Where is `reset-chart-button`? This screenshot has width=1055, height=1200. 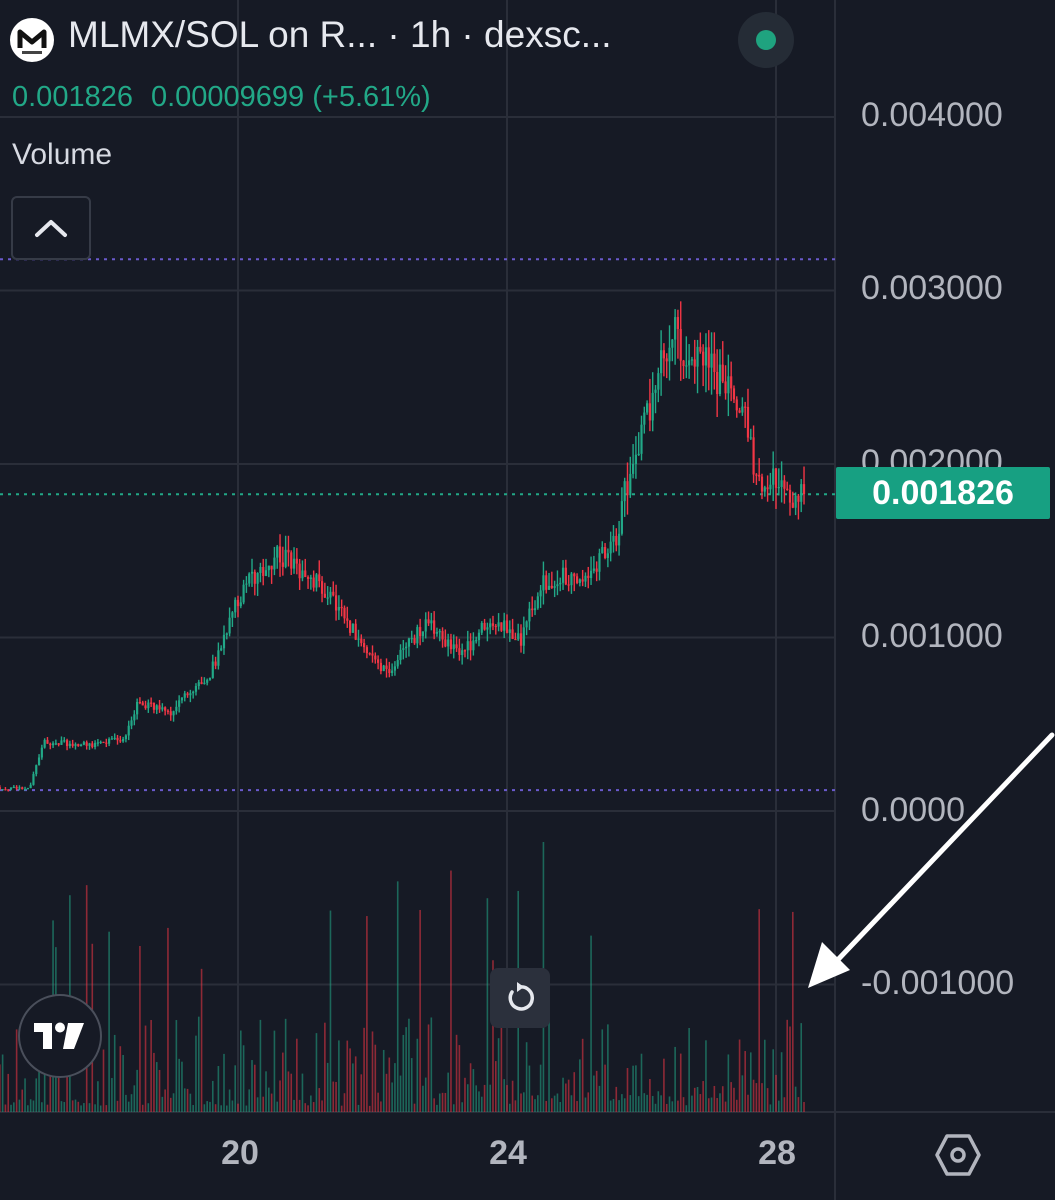 reset-chart-button is located at coordinates (520, 998).